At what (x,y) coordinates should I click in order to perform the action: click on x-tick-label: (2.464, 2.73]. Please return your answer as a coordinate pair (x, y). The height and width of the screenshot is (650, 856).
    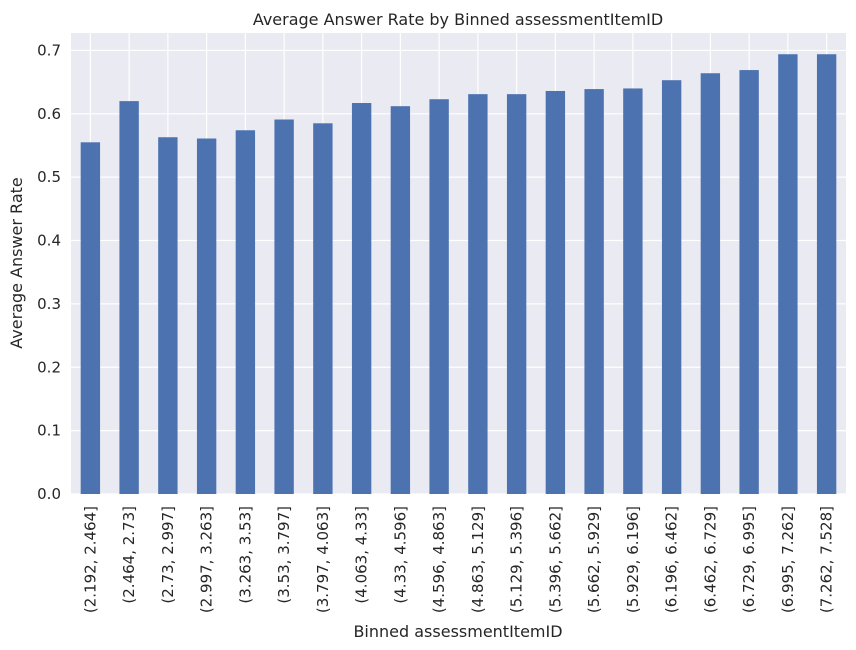
    Looking at the image, I should click on (129, 555).